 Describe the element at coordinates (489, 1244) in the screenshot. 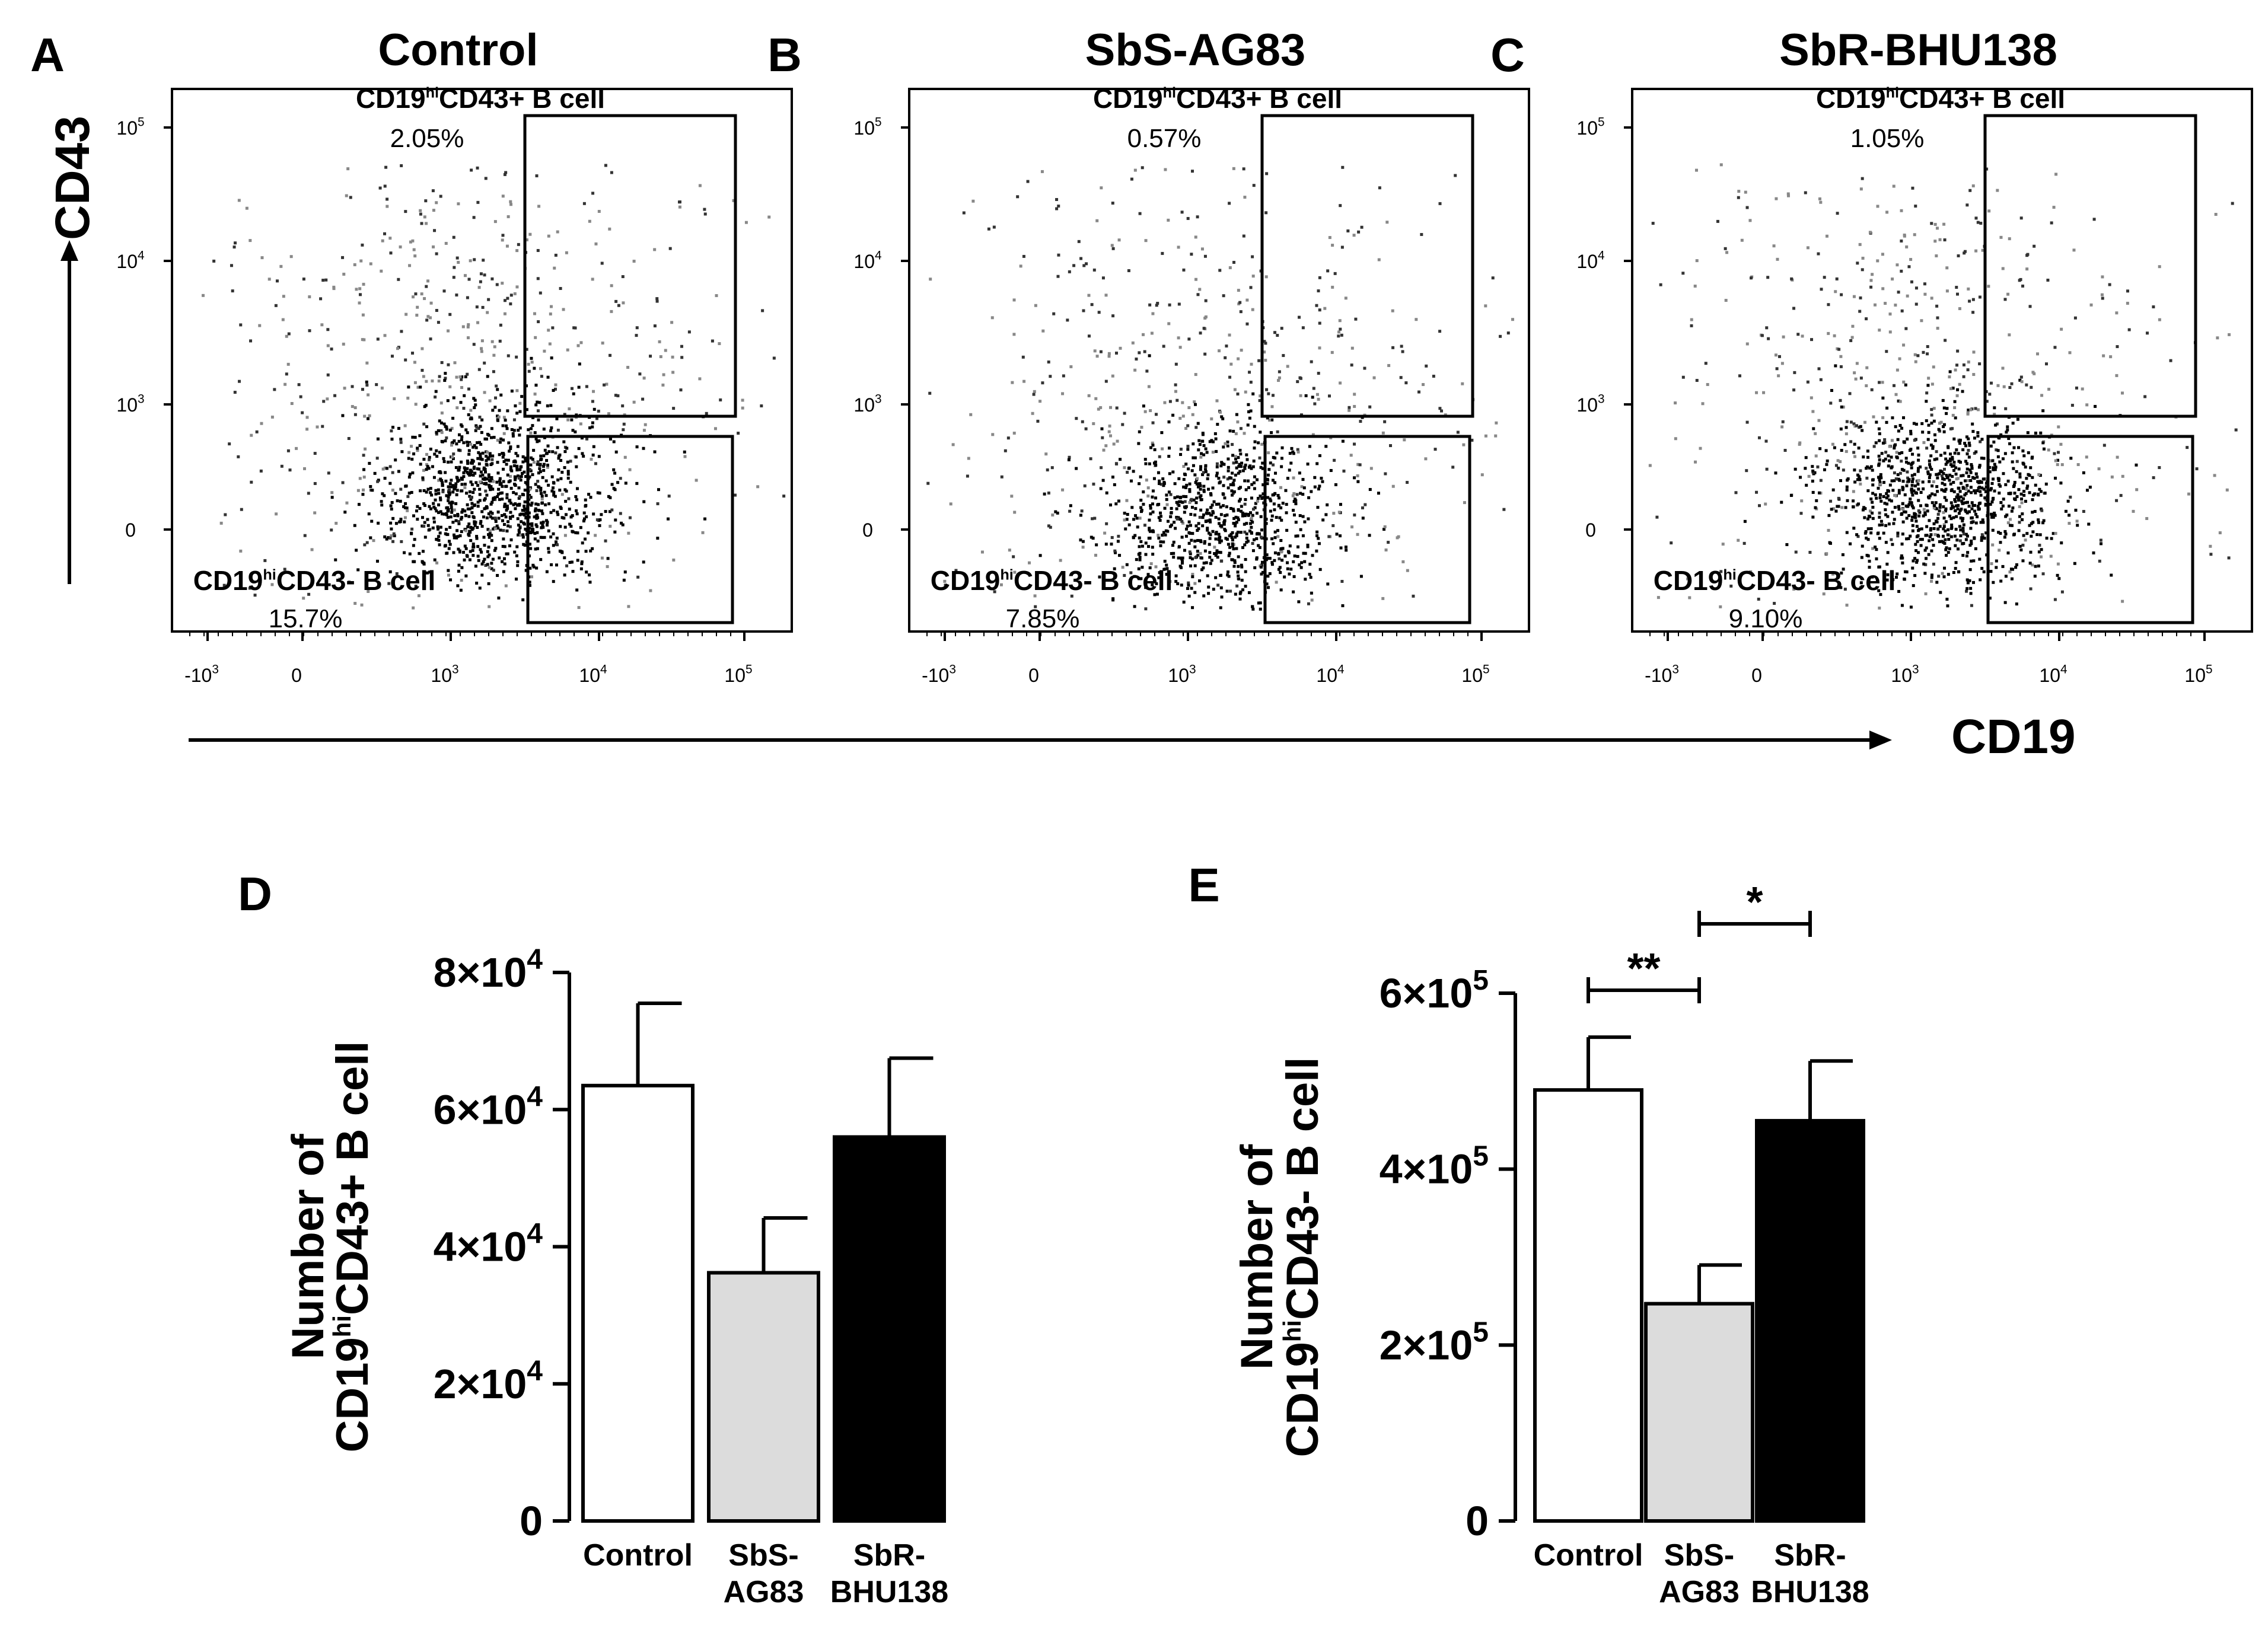

I see `y-tick-label: 4×10⁴` at that location.